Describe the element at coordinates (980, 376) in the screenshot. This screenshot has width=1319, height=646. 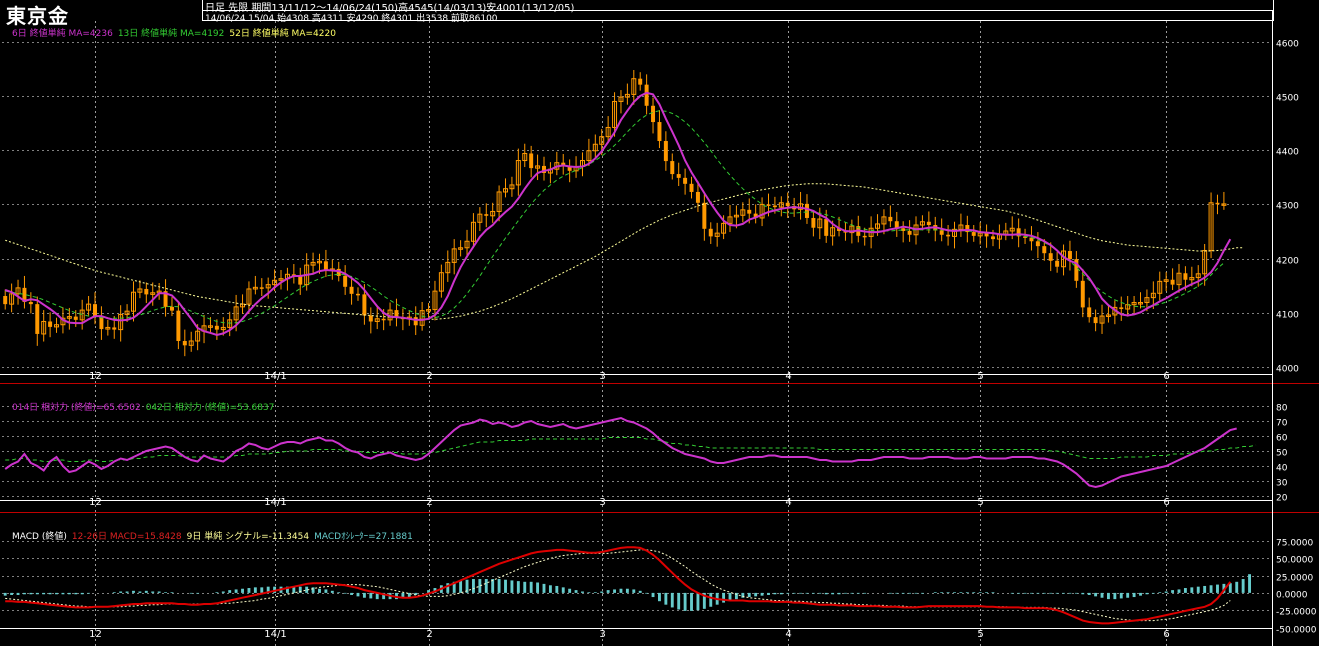
I see `x-tick-label: 5` at that location.